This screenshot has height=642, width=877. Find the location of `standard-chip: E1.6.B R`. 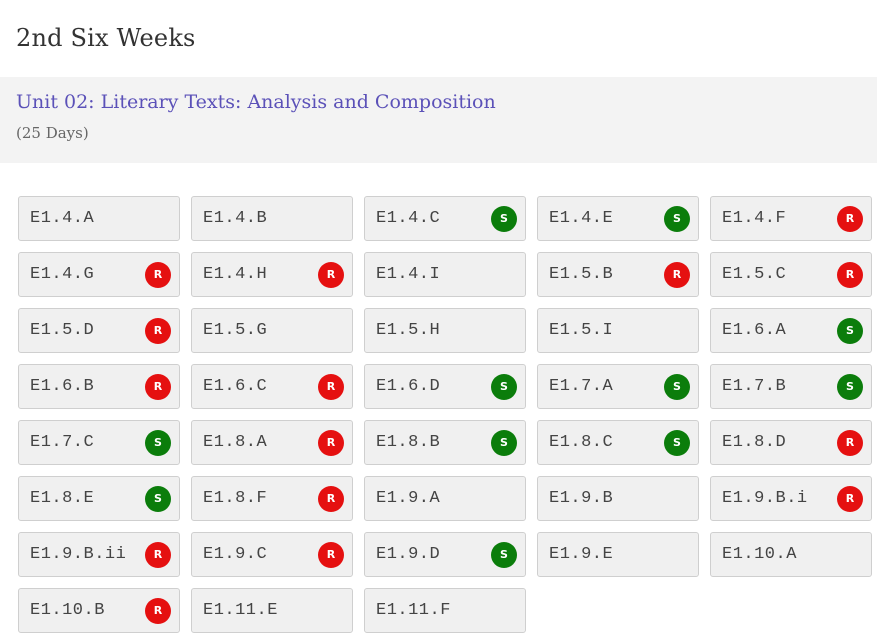

standard-chip: E1.6.B R is located at coordinates (99, 386).